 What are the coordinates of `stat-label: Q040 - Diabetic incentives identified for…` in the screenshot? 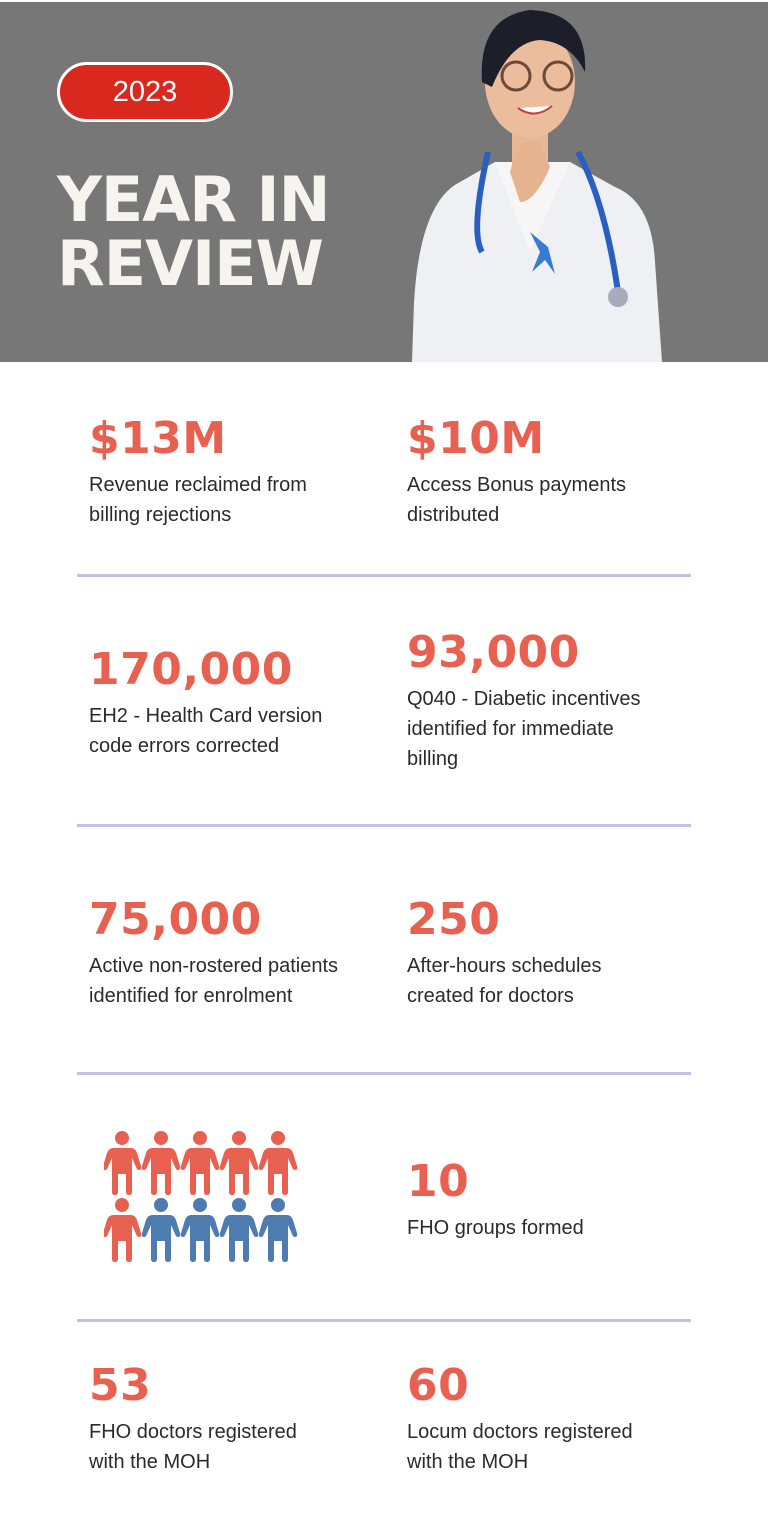 It's located at (524, 729).